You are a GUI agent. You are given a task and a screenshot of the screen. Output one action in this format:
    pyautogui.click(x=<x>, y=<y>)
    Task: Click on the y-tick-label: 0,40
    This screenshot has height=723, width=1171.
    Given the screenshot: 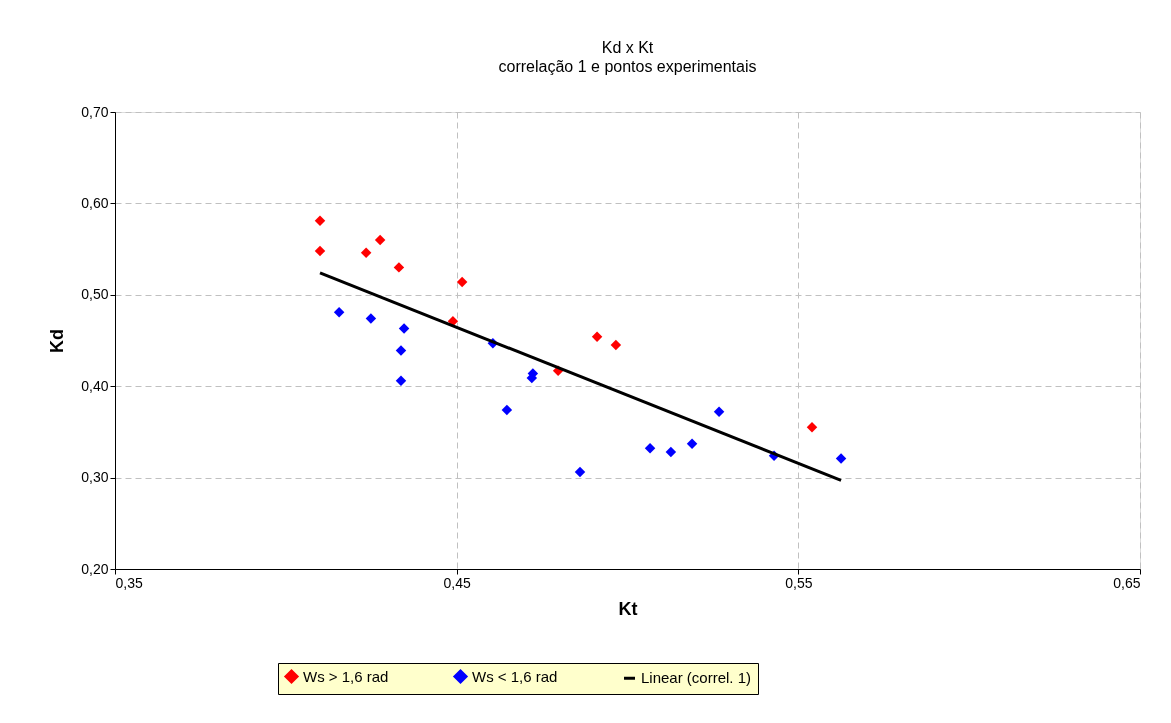 What is the action you would take?
    pyautogui.click(x=95, y=385)
    